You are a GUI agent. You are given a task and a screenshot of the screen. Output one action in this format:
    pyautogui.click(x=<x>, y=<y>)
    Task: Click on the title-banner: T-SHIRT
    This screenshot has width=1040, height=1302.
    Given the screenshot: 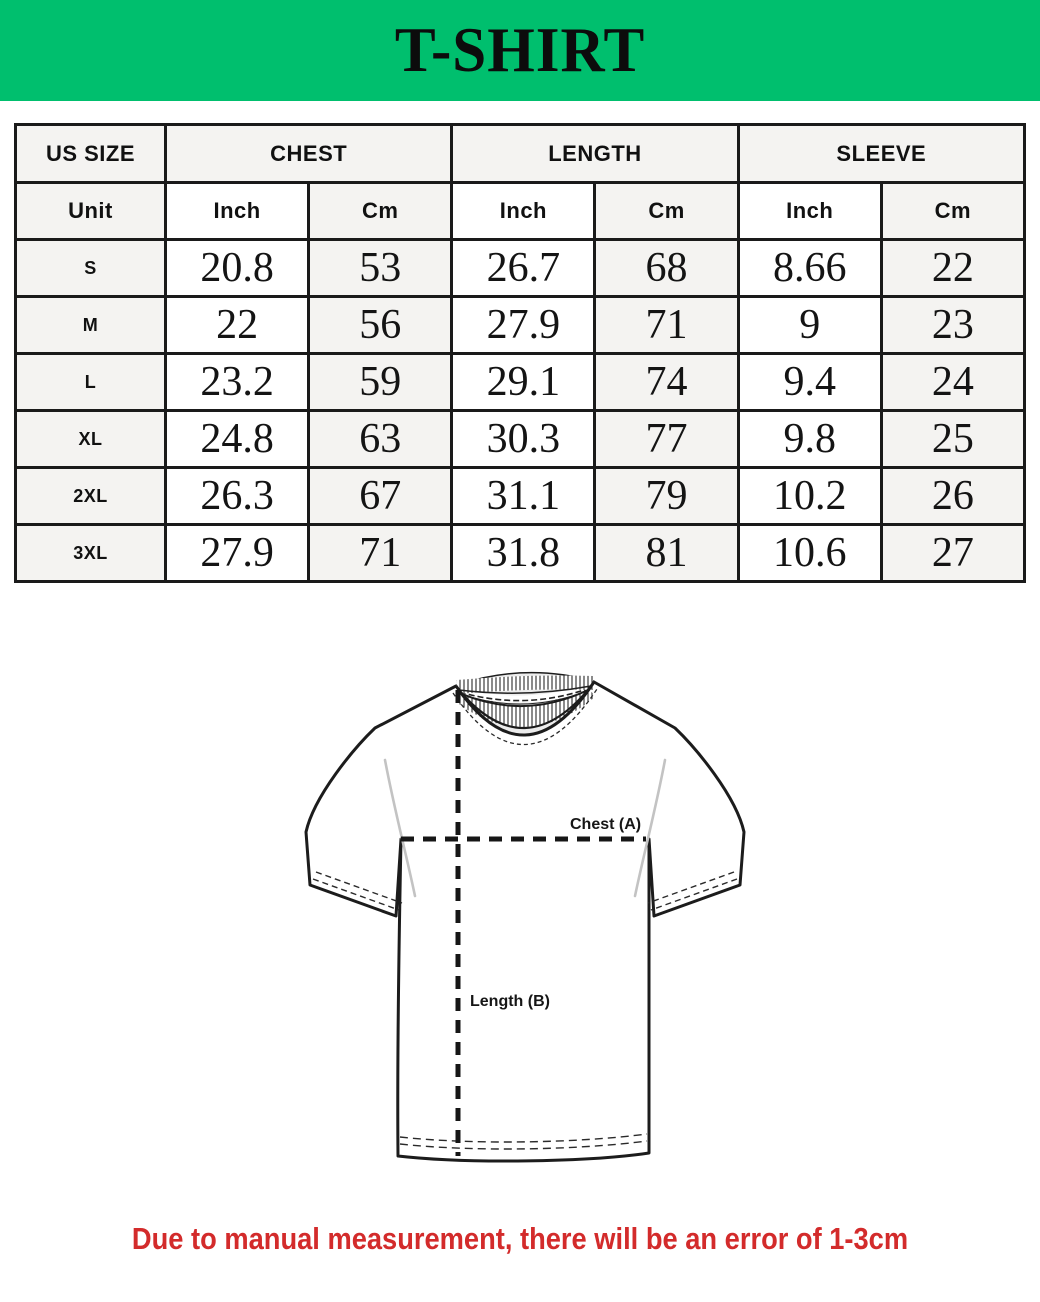 What is the action you would take?
    pyautogui.click(x=520, y=50)
    